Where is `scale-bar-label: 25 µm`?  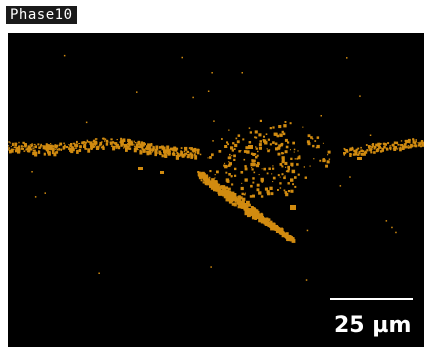 scale-bar-label: 25 µm is located at coordinates (373, 325).